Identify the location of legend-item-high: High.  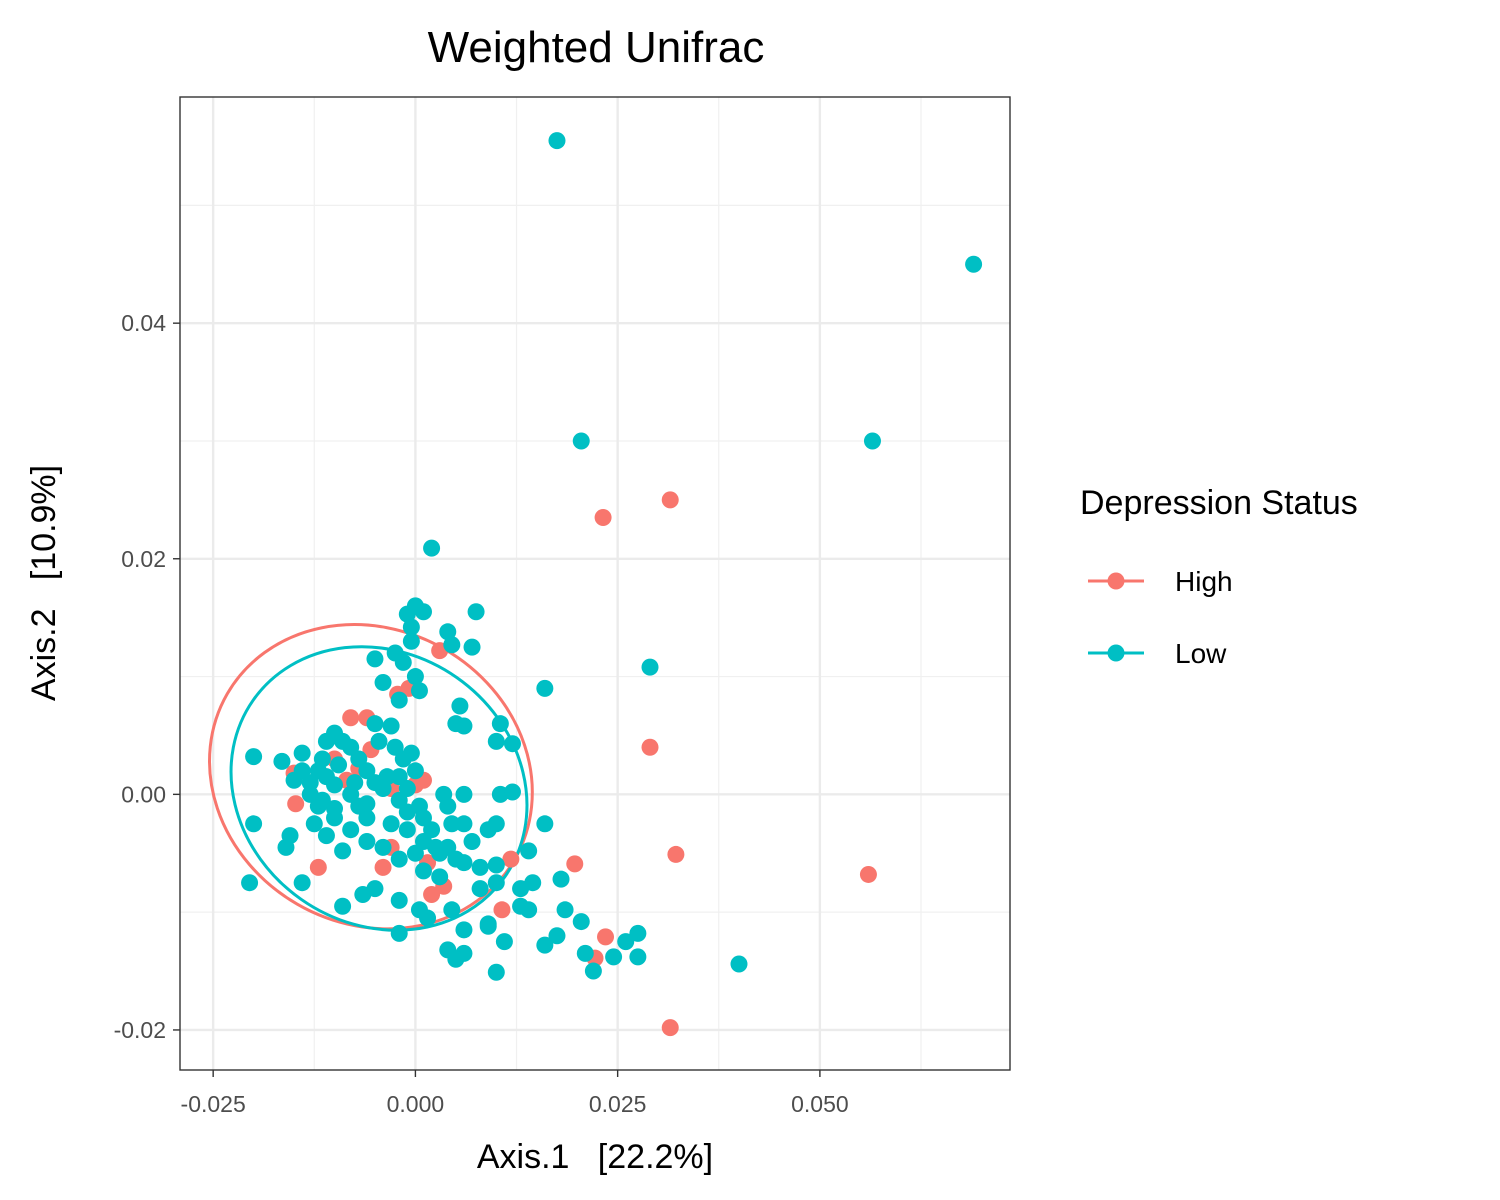
(1160, 581).